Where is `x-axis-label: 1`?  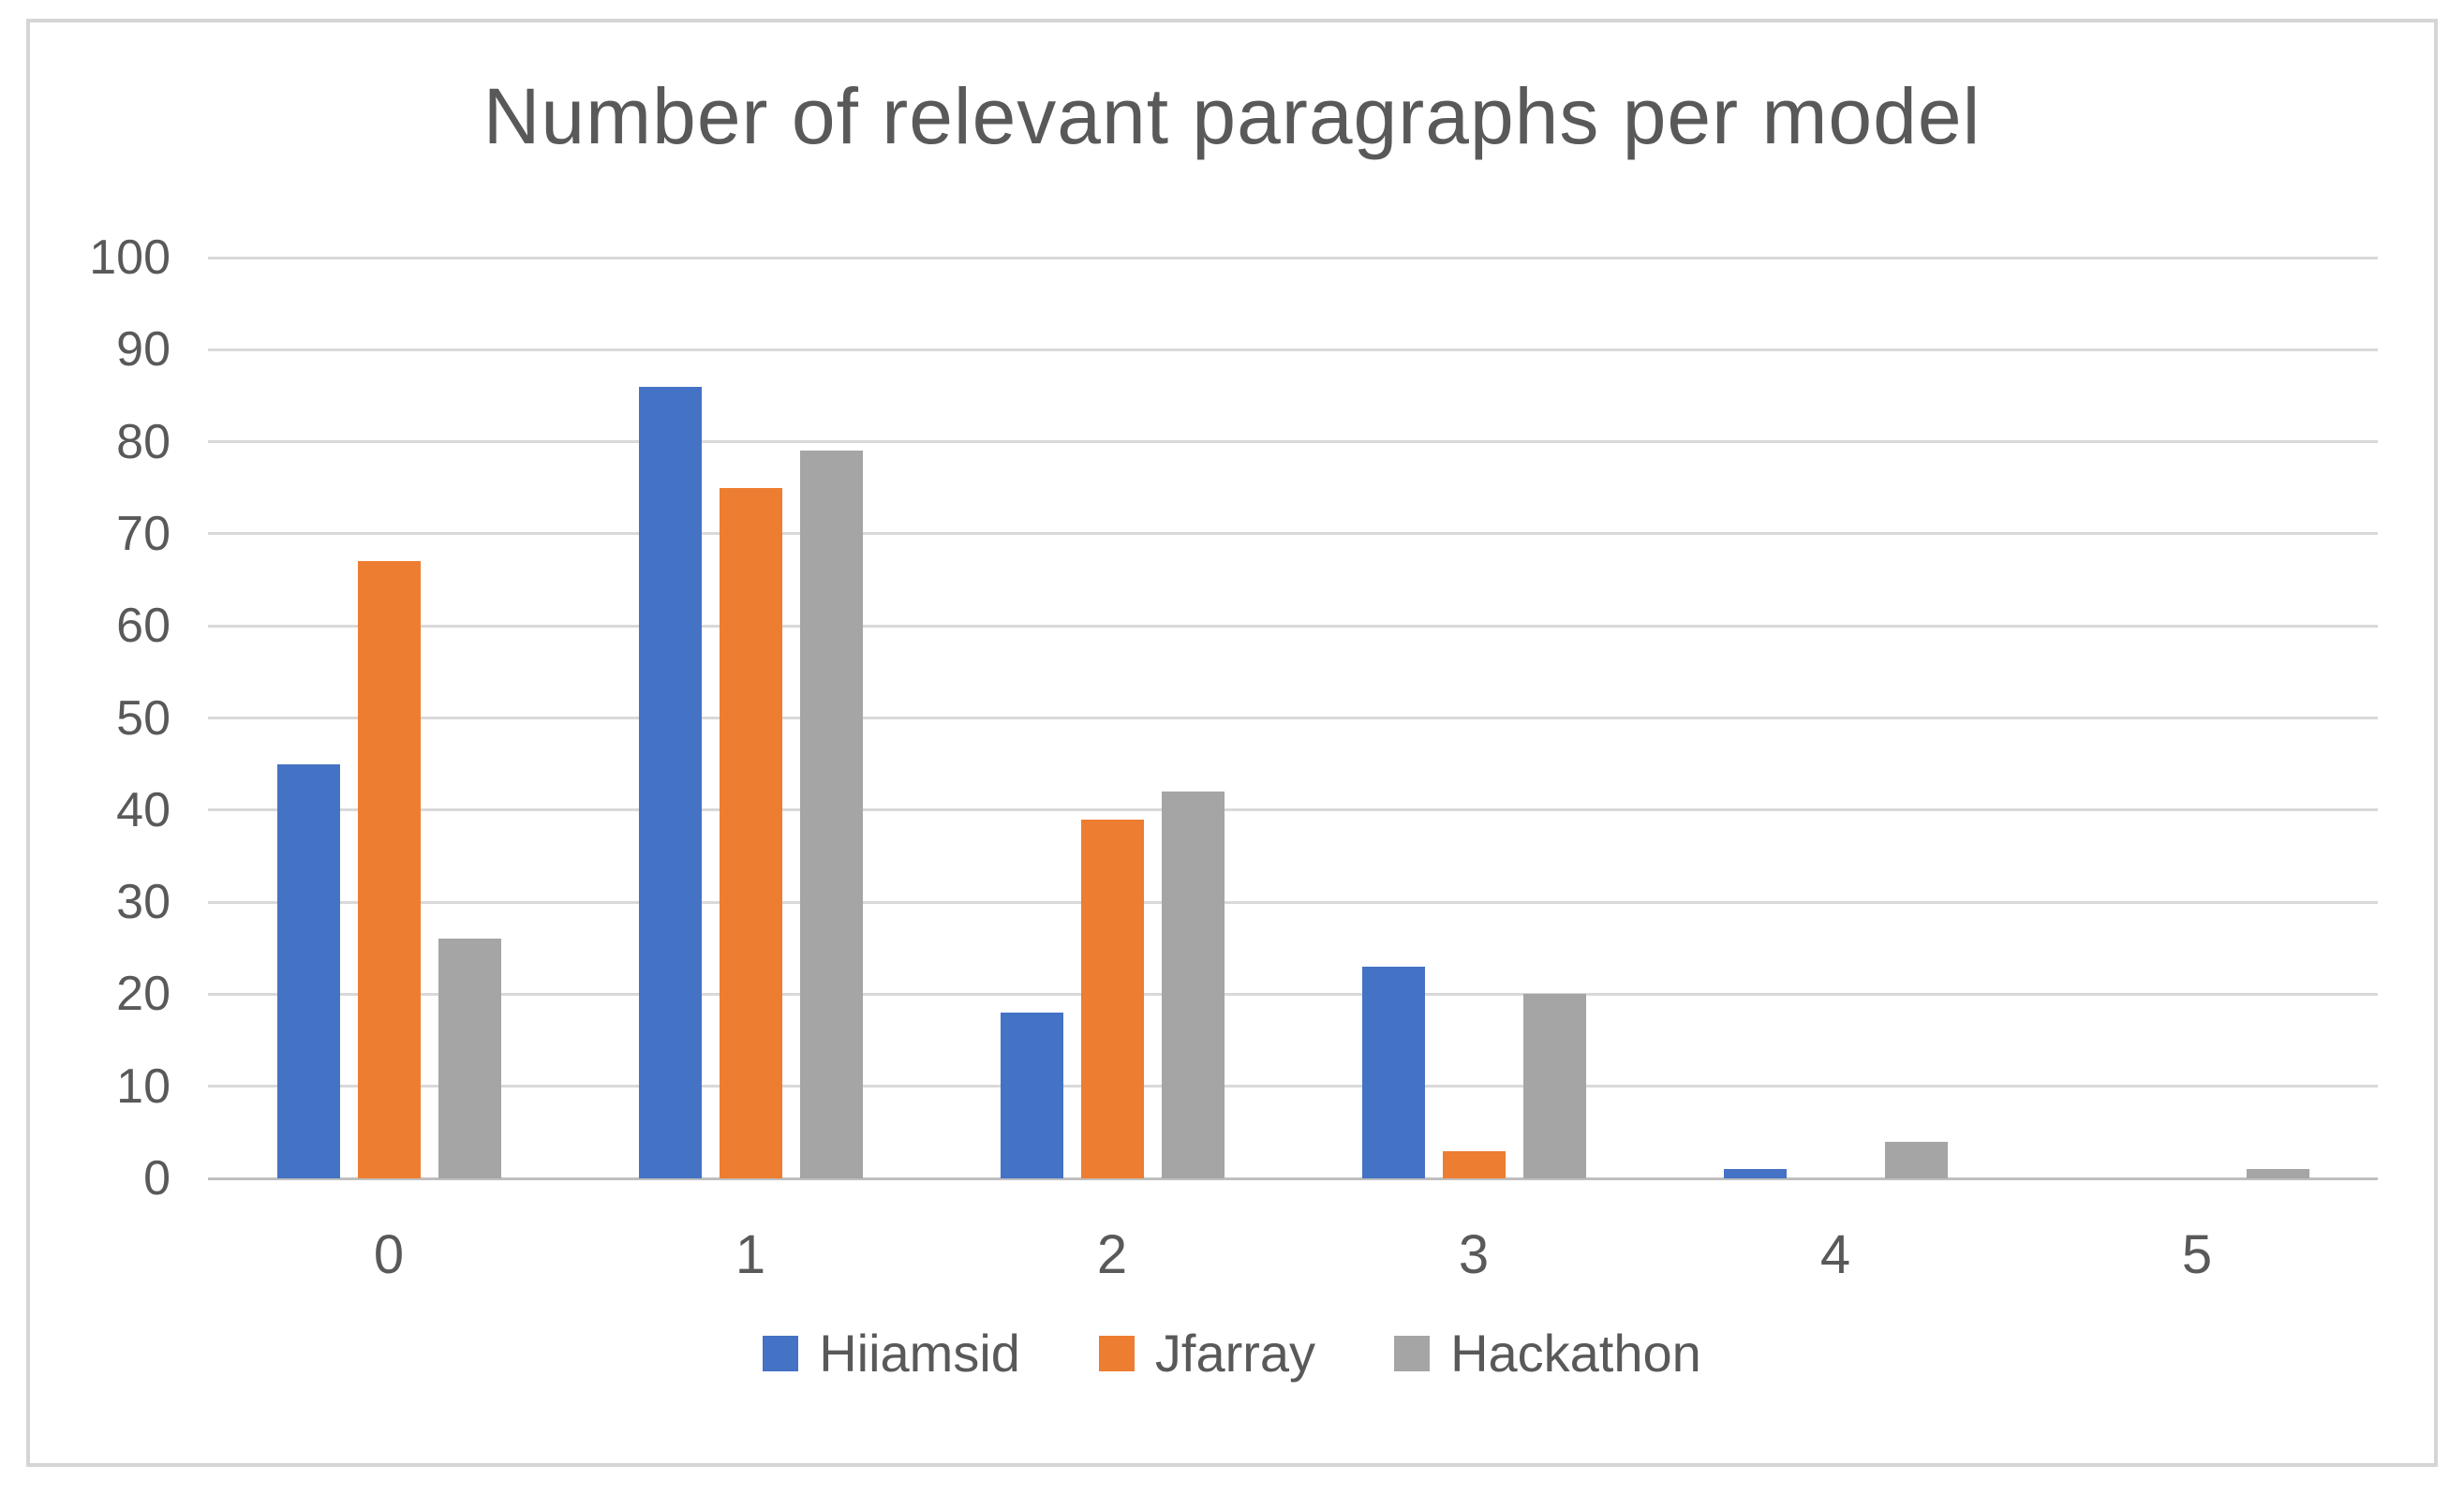 x-axis-label: 1 is located at coordinates (750, 1254).